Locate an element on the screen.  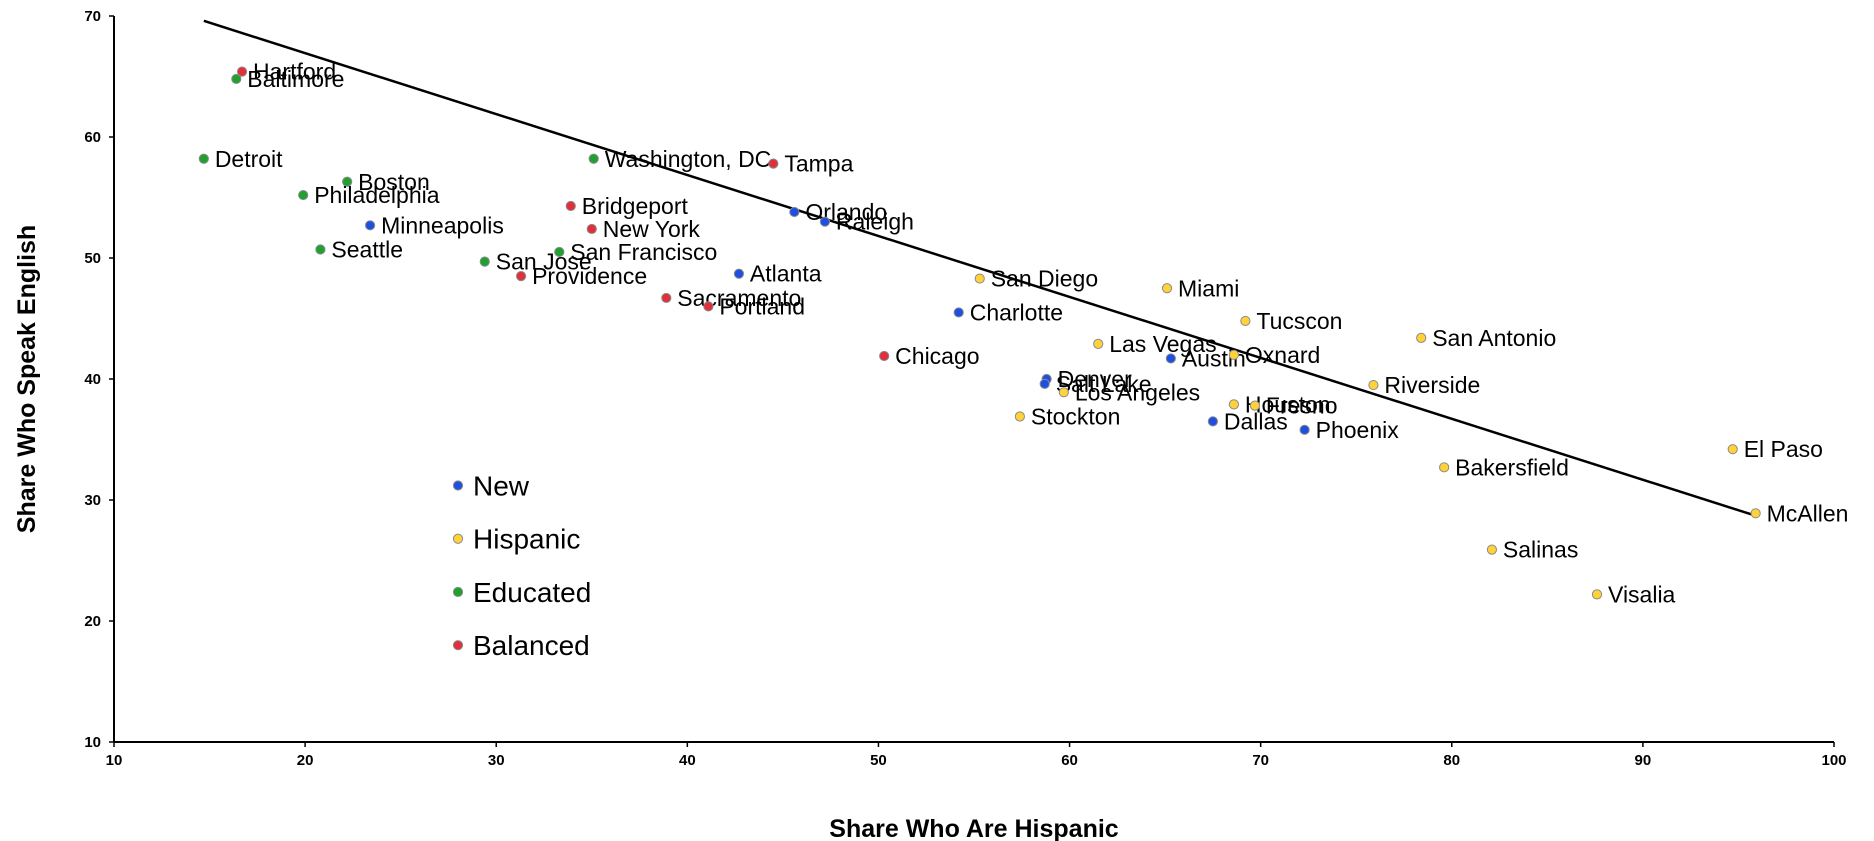
point-stockton is located at coordinates (1019, 416).